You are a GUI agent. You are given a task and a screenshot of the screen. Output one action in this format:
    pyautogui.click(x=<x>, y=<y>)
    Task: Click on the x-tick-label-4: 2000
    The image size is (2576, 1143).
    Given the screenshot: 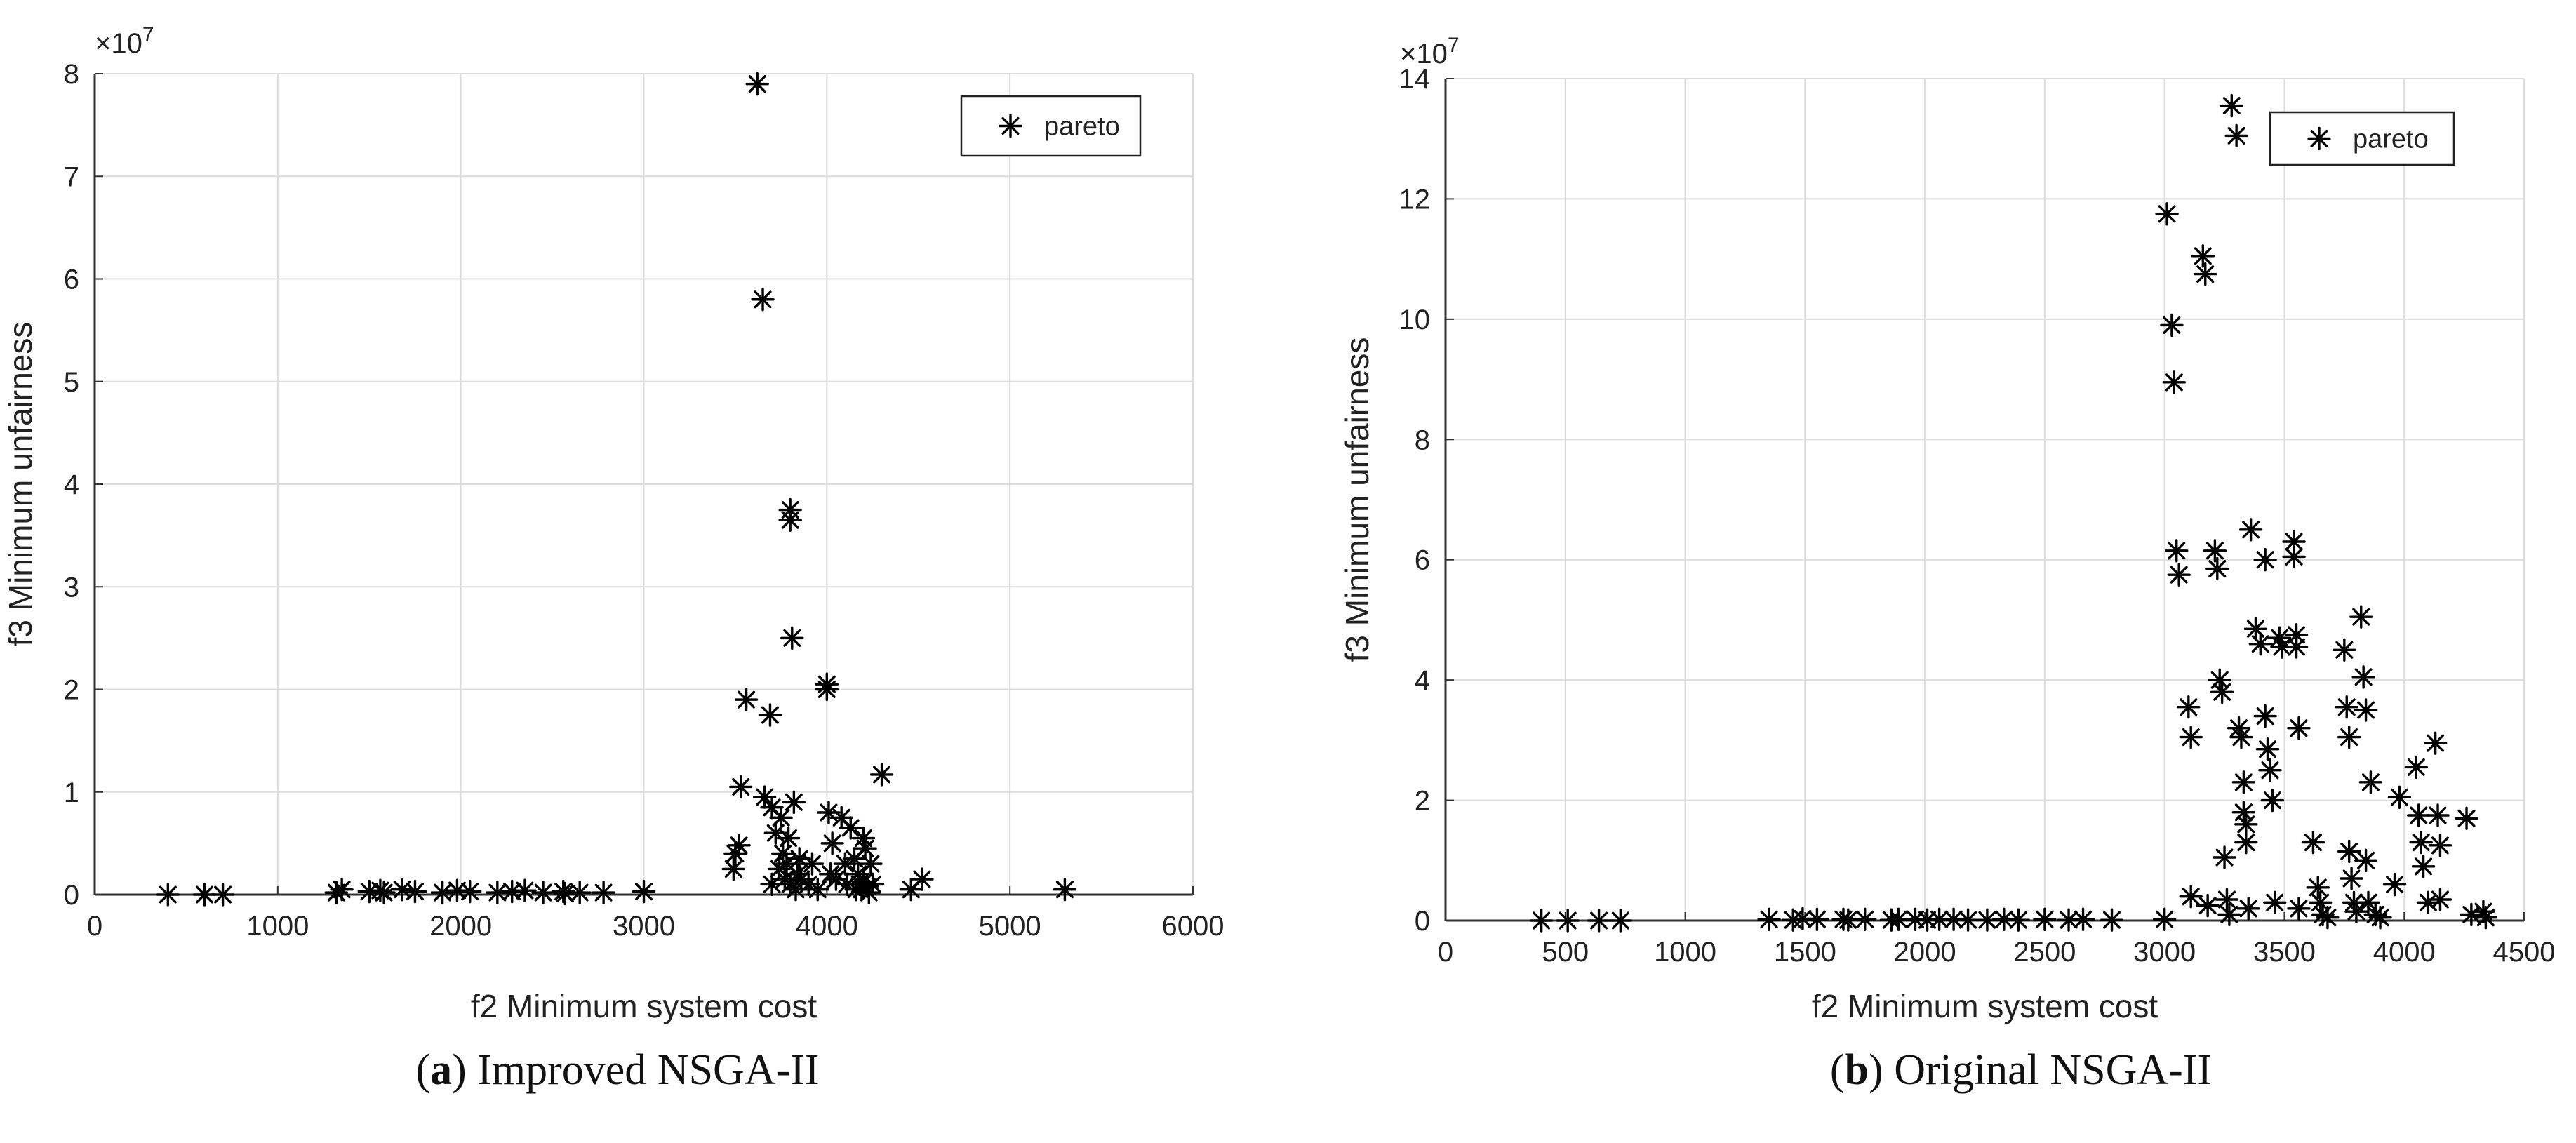 What is the action you would take?
    pyautogui.click(x=1925, y=952)
    